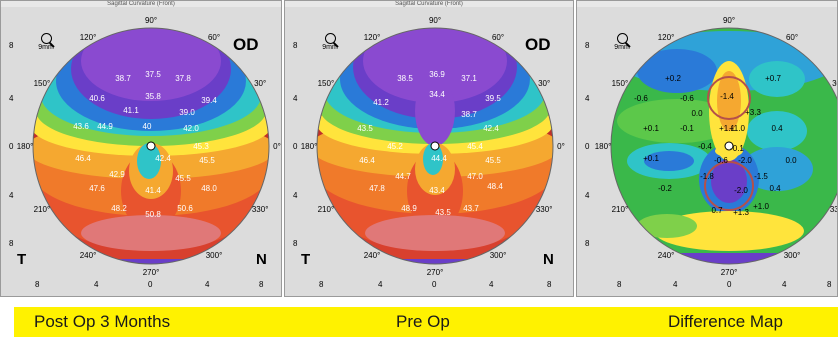  What do you see at coordinates (123, 78) in the screenshot?
I see `map-value: 38.7` at bounding box center [123, 78].